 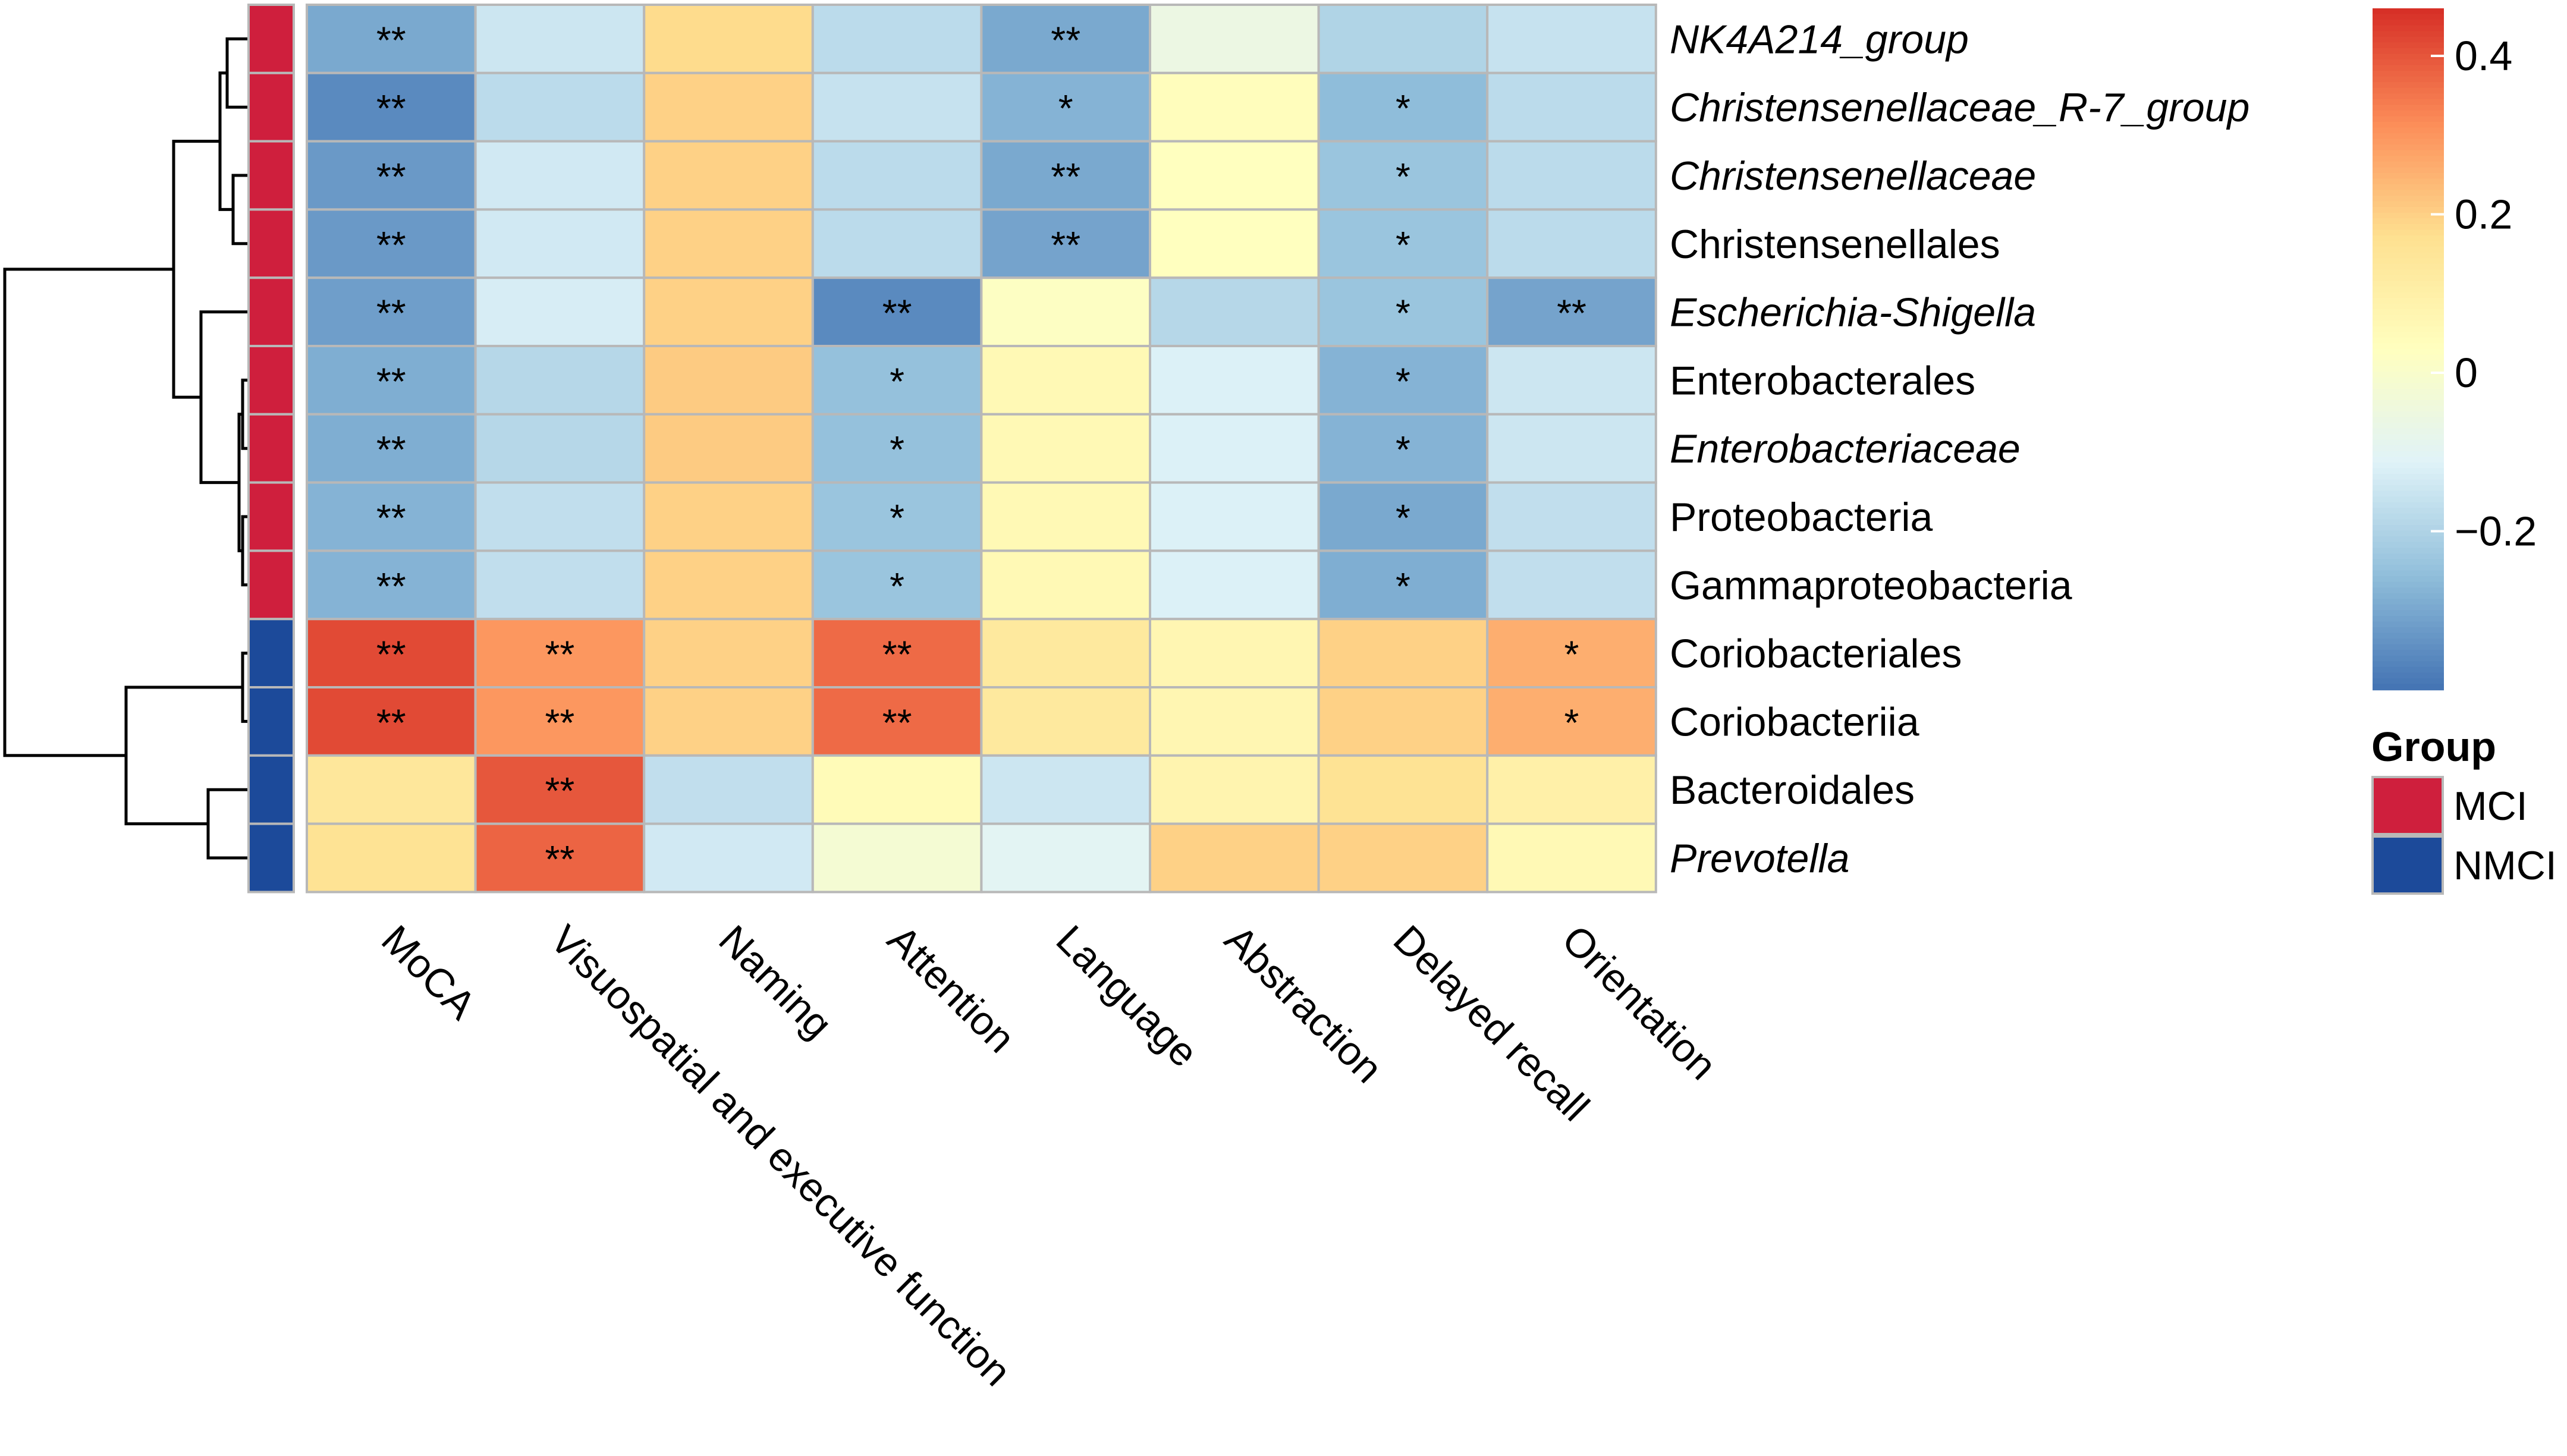 What do you see at coordinates (271, 449) in the screenshot?
I see `group-annotation-column` at bounding box center [271, 449].